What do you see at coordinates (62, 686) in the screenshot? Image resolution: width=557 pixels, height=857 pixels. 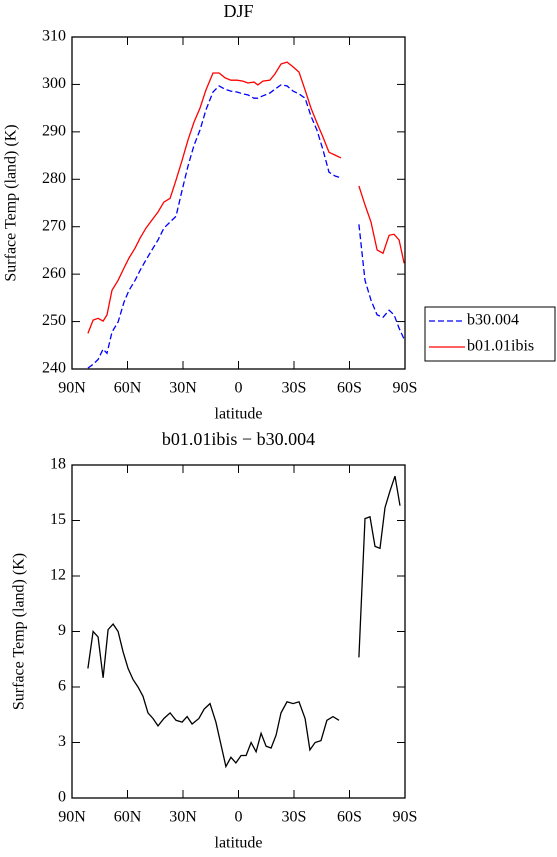 I see `y-tick-label: 6` at bounding box center [62, 686].